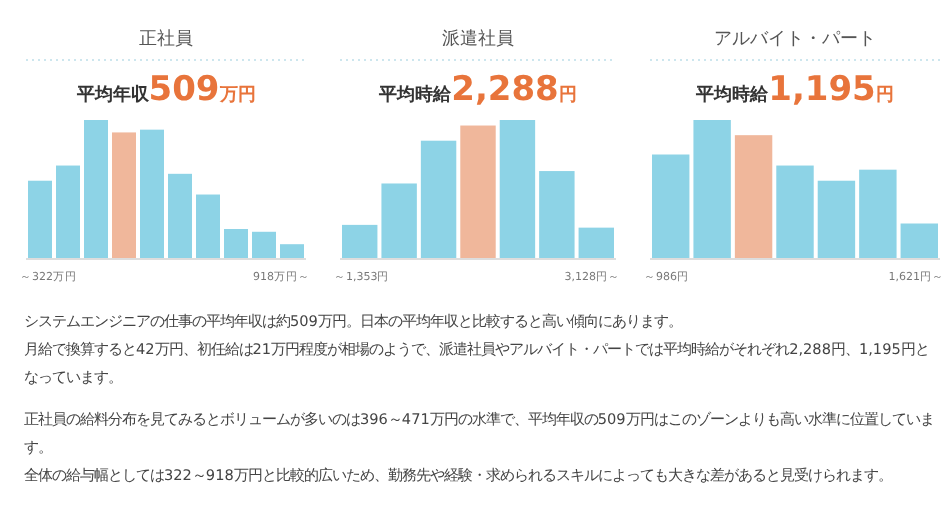 The image size is (948, 526). Describe the element at coordinates (795, 40) in the screenshot. I see `chart-title: アルバイト・パート` at that location.